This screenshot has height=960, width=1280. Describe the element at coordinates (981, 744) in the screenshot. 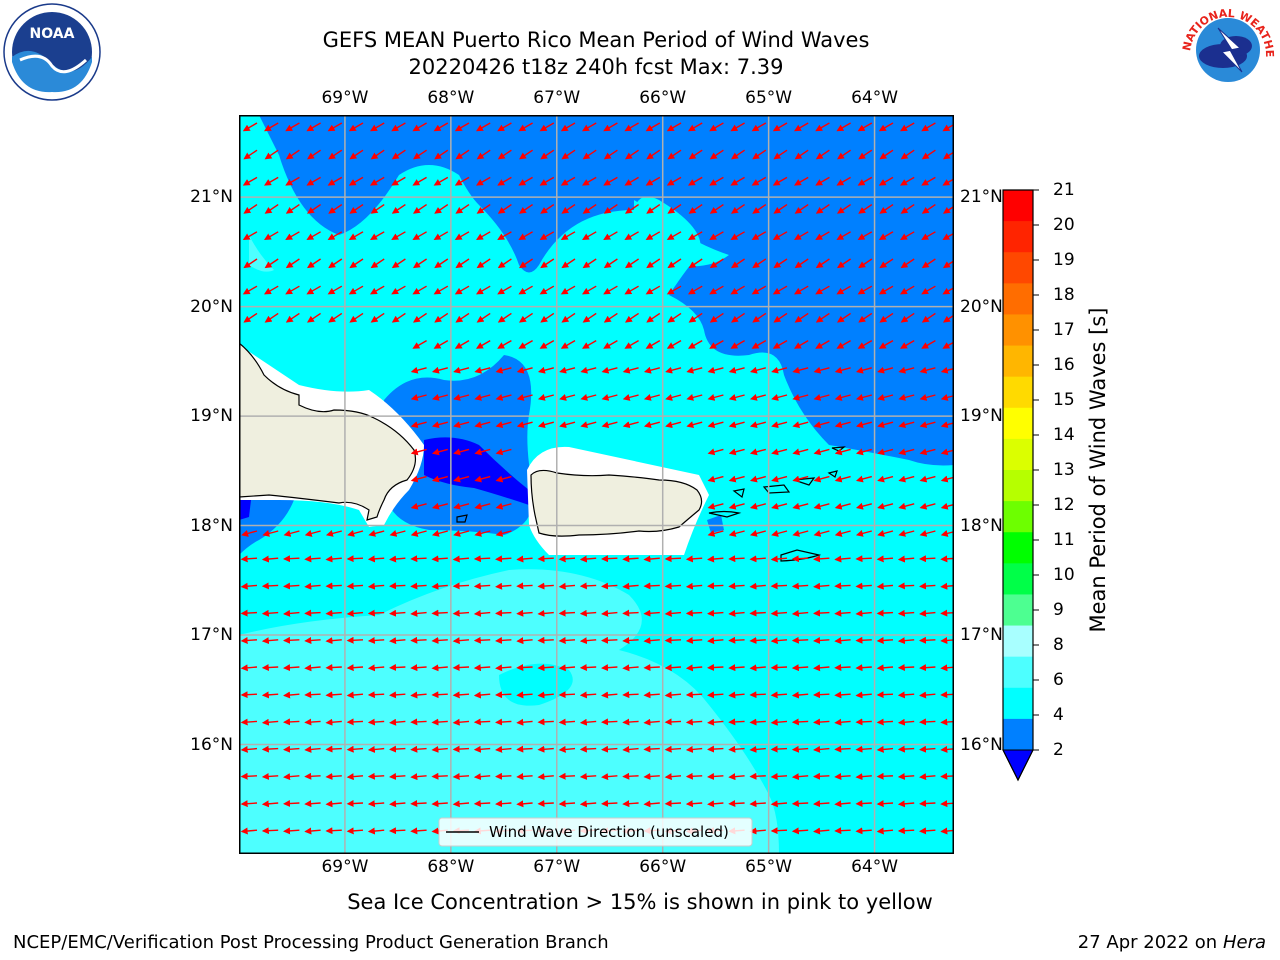

I see `lat-tick-label-right: 16°N` at that location.